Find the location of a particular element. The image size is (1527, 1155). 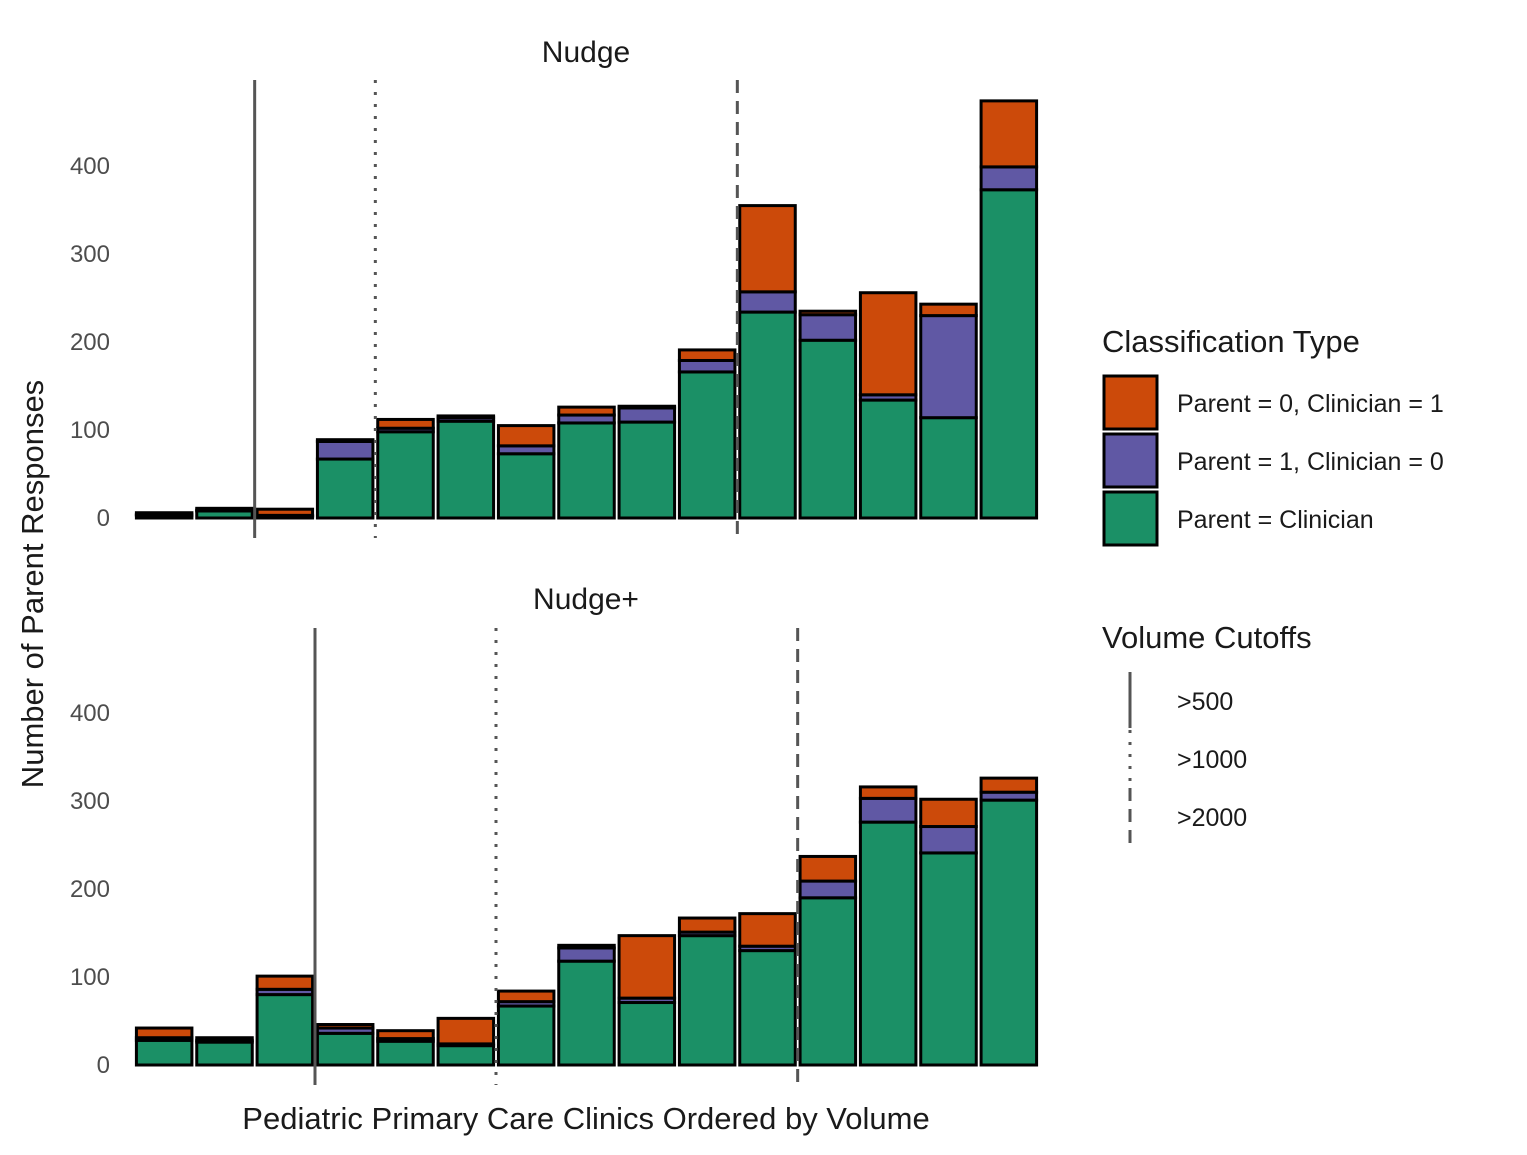

legend-label-p0c1: Parent = 0, Clinician = 1 is located at coordinates (1310, 404).